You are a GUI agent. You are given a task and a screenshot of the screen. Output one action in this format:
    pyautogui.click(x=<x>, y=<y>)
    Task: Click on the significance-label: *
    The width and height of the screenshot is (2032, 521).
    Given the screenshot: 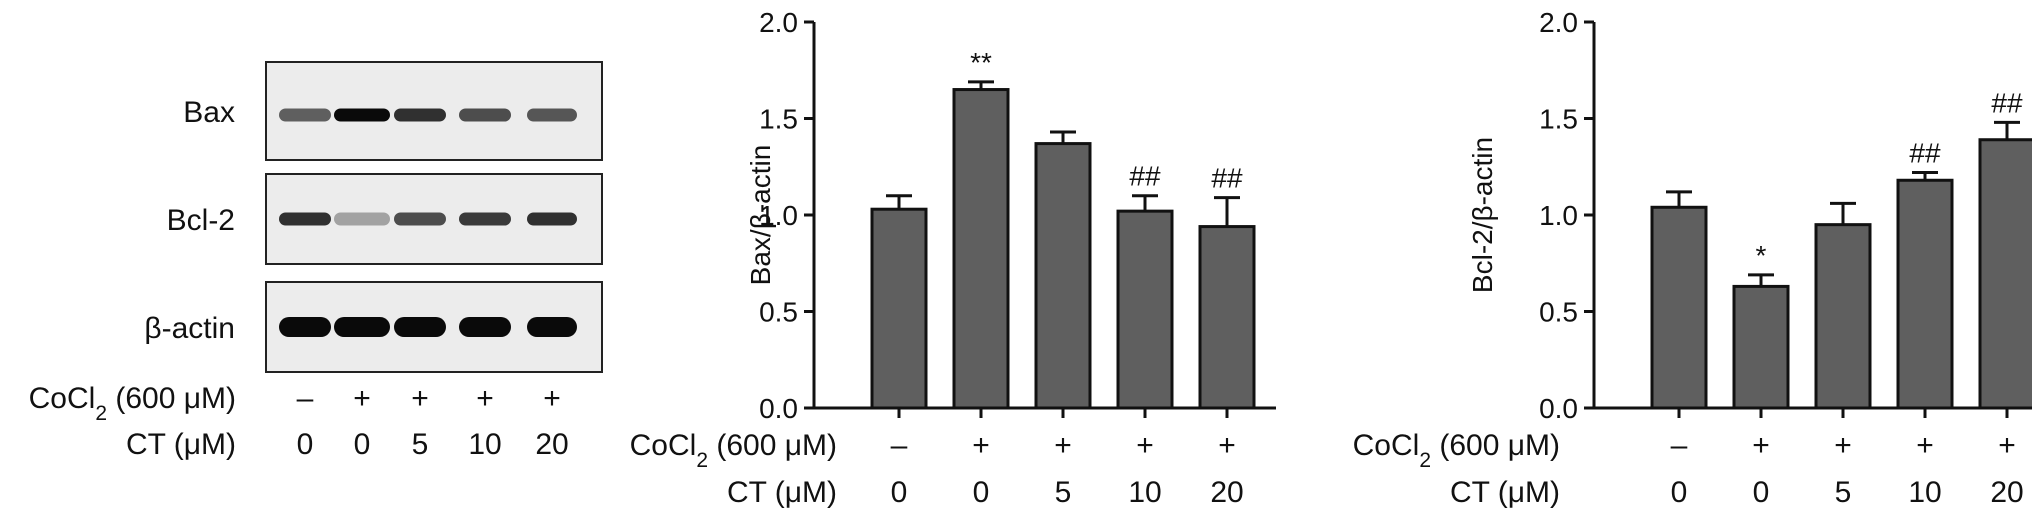 What is the action you would take?
    pyautogui.click(x=1761, y=255)
    